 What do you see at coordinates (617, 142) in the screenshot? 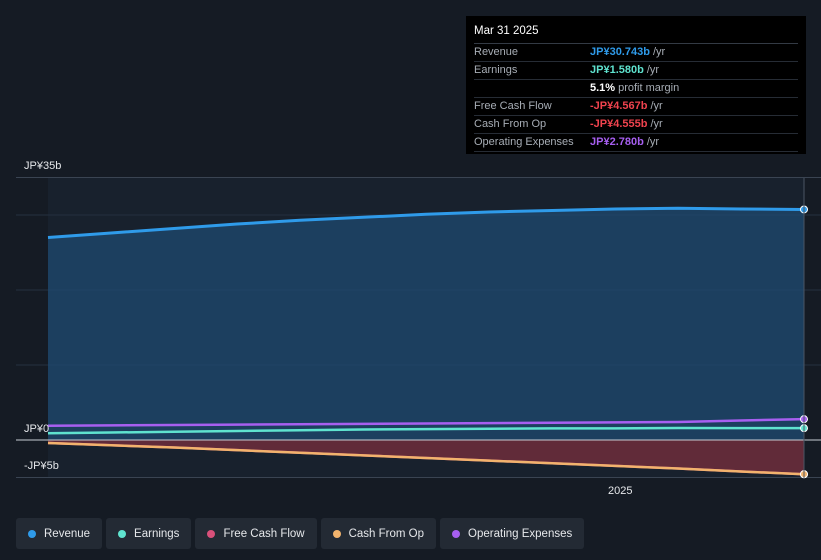
I see `tooltip-row-value: JP¥2.780b` at bounding box center [617, 142].